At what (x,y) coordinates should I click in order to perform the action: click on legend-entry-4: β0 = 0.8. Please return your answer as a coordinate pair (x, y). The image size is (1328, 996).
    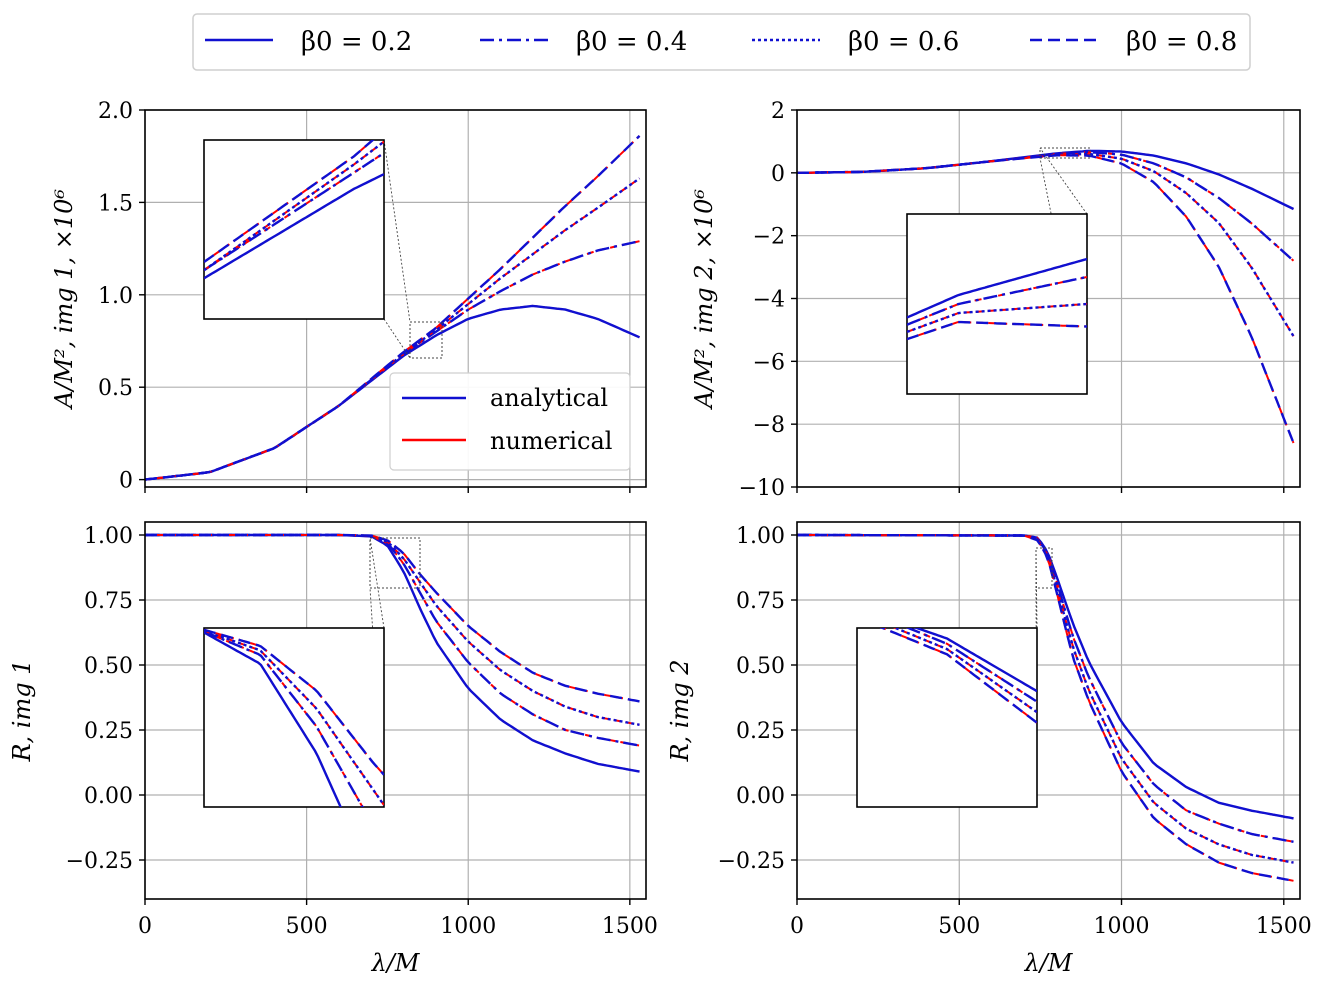
    Looking at the image, I should click on (1133, 42).